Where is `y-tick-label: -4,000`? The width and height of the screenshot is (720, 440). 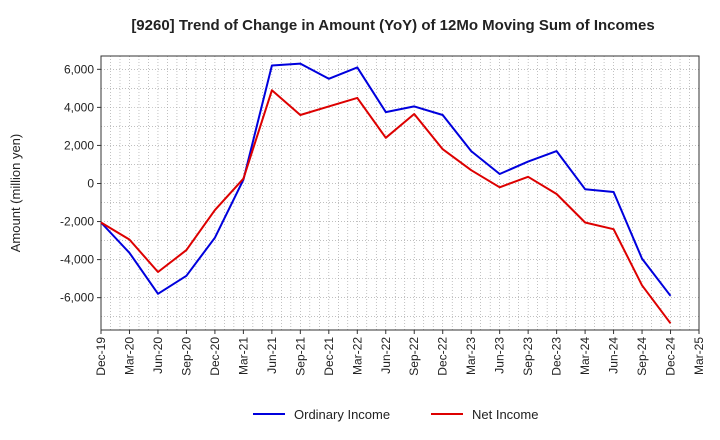 y-tick-label: -4,000 is located at coordinates (77, 260).